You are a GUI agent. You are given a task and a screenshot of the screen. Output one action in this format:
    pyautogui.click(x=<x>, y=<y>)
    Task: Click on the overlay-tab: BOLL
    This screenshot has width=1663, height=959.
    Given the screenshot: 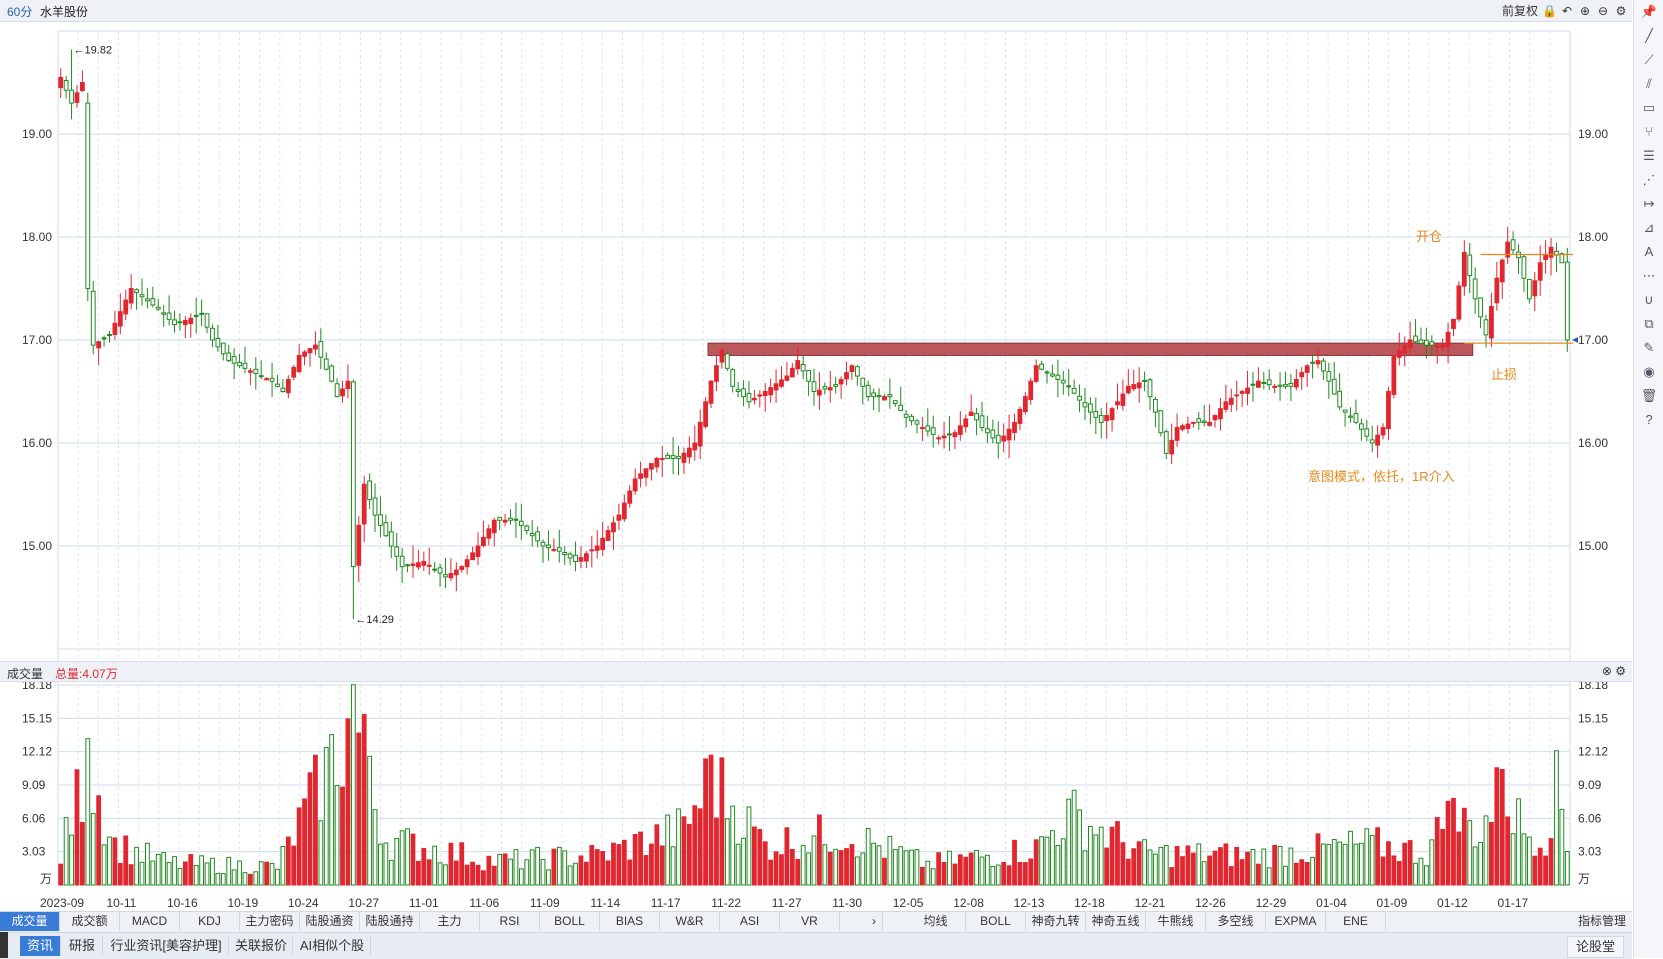 What is the action you would take?
    pyautogui.click(x=996, y=921)
    